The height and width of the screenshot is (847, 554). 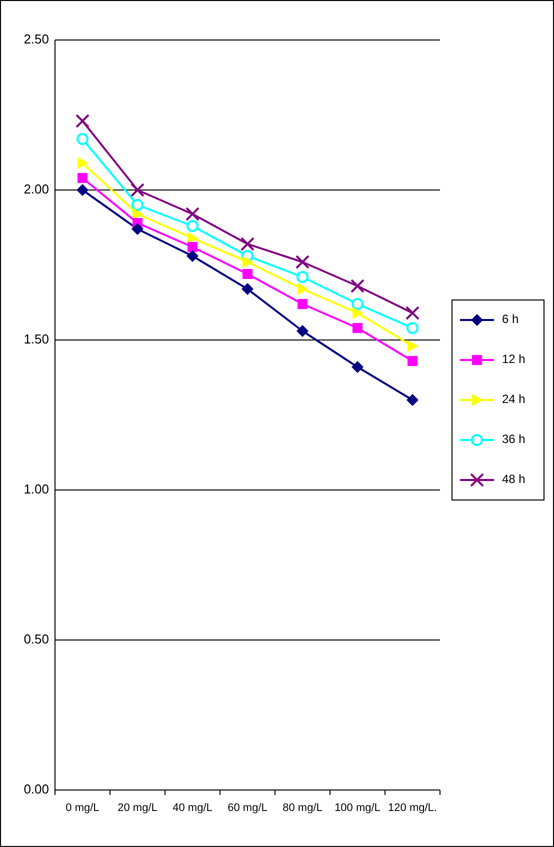 I want to click on legend-label: 48 h, so click(x=514, y=479).